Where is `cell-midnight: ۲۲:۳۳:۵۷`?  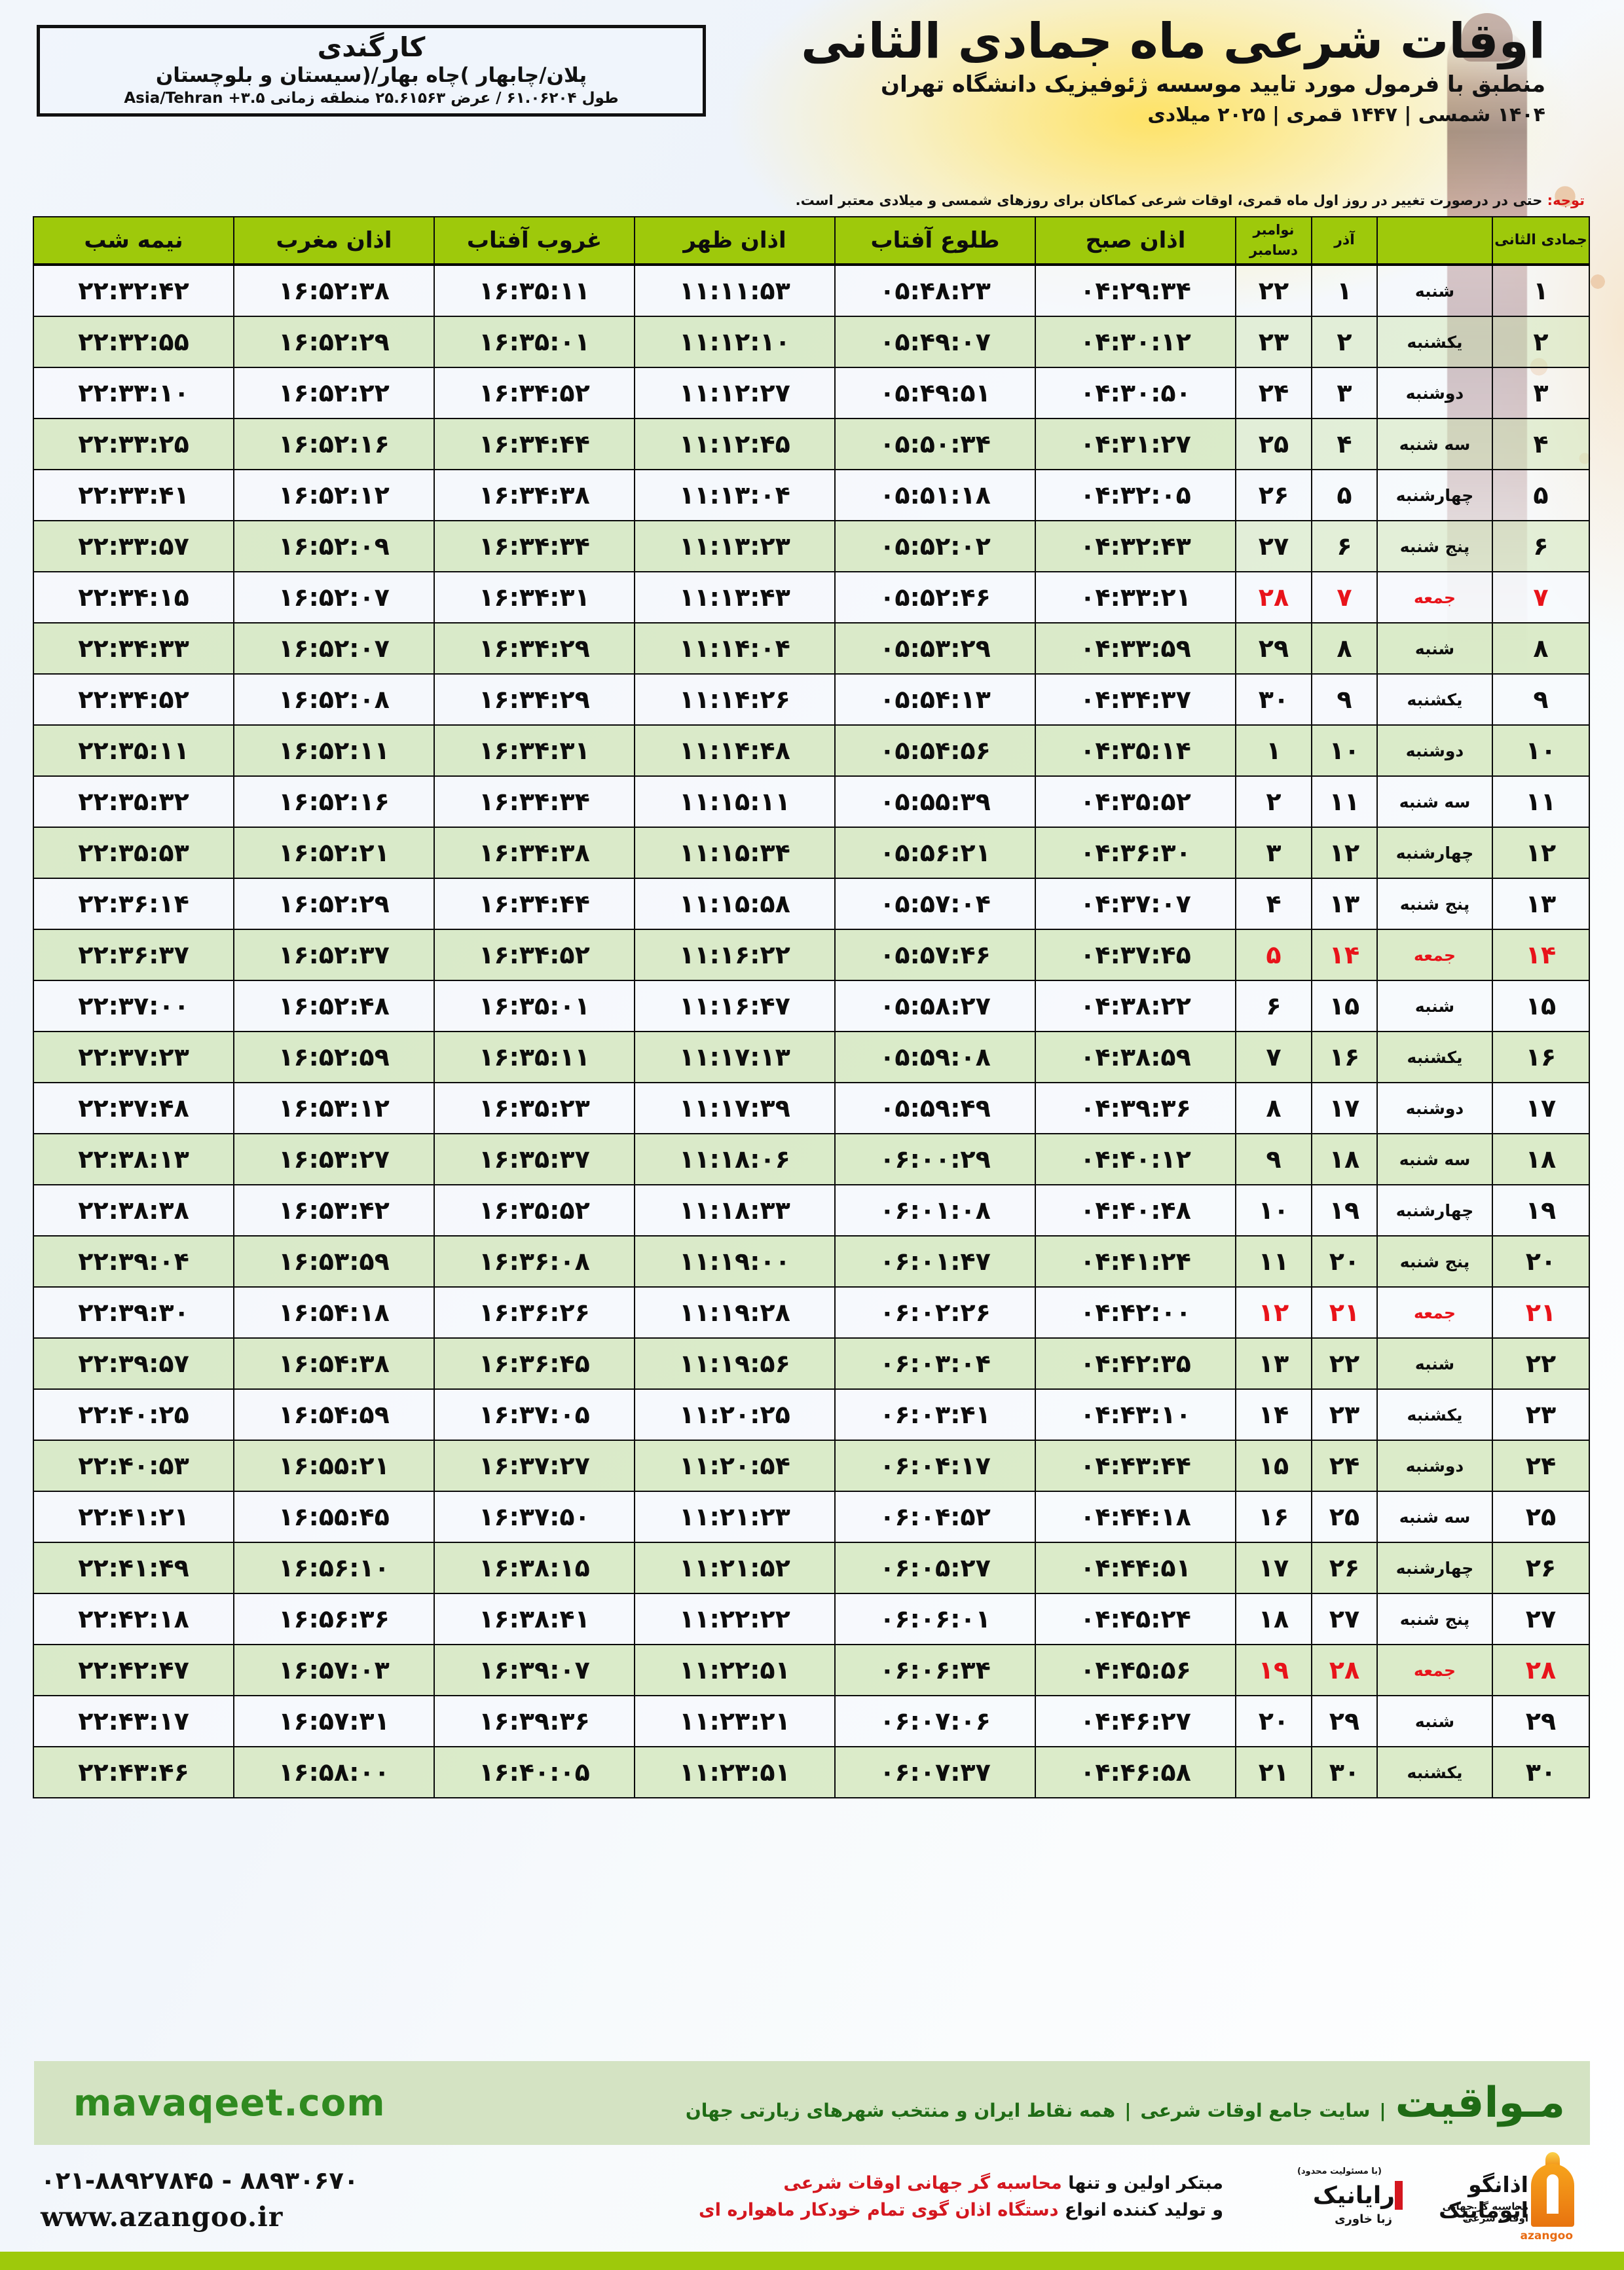
cell-midnight: ۲۲:۳۳:۵۷ is located at coordinates (133, 546).